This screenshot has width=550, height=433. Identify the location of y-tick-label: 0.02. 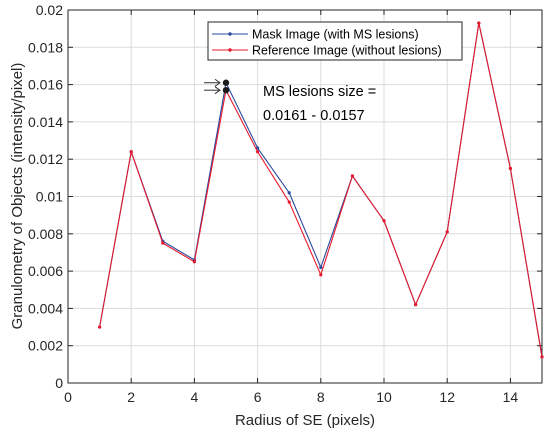
(49, 10).